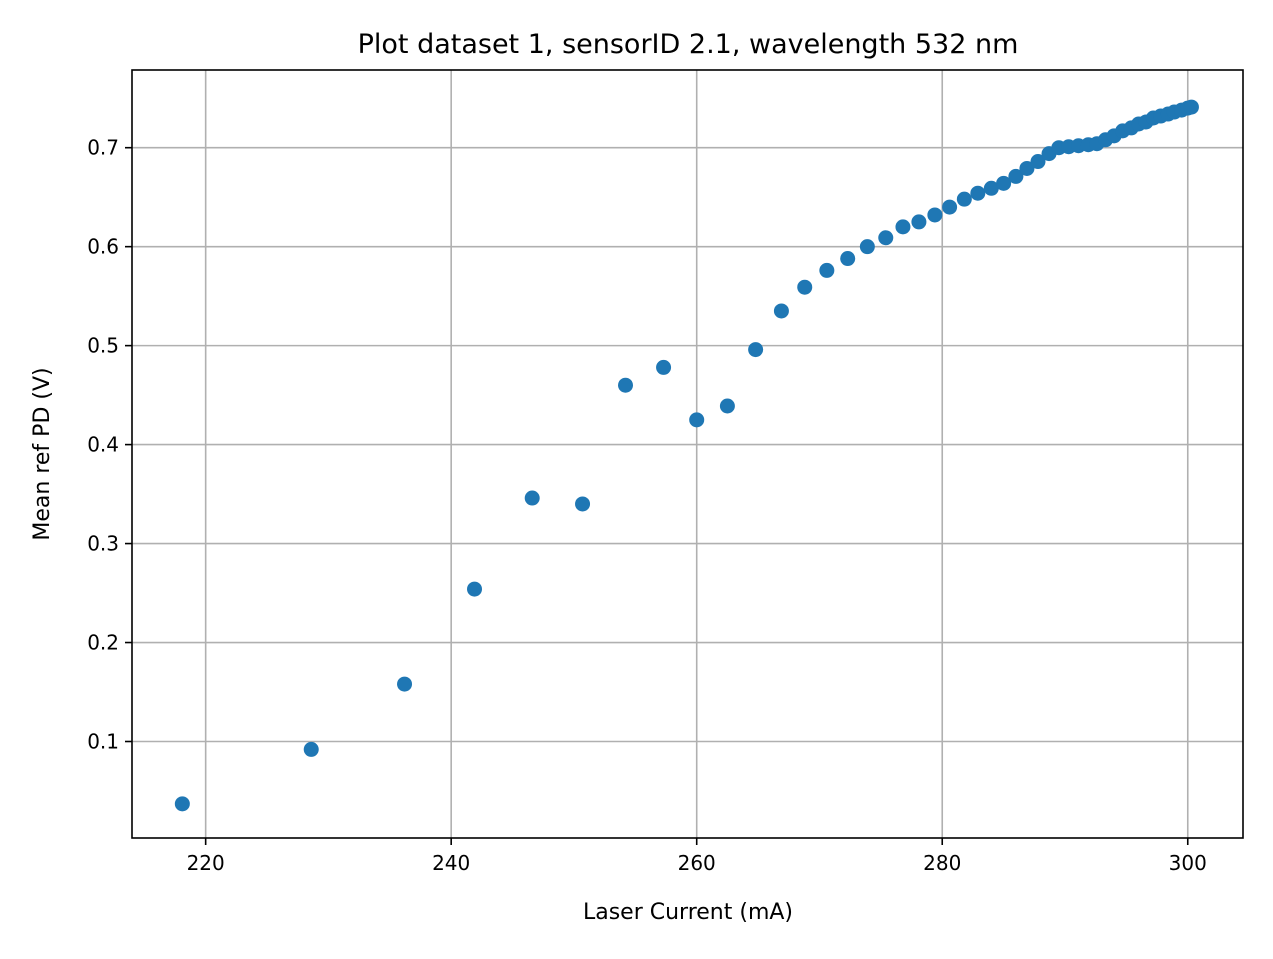  Describe the element at coordinates (942, 863) in the screenshot. I see `x-tick-label: 280` at that location.